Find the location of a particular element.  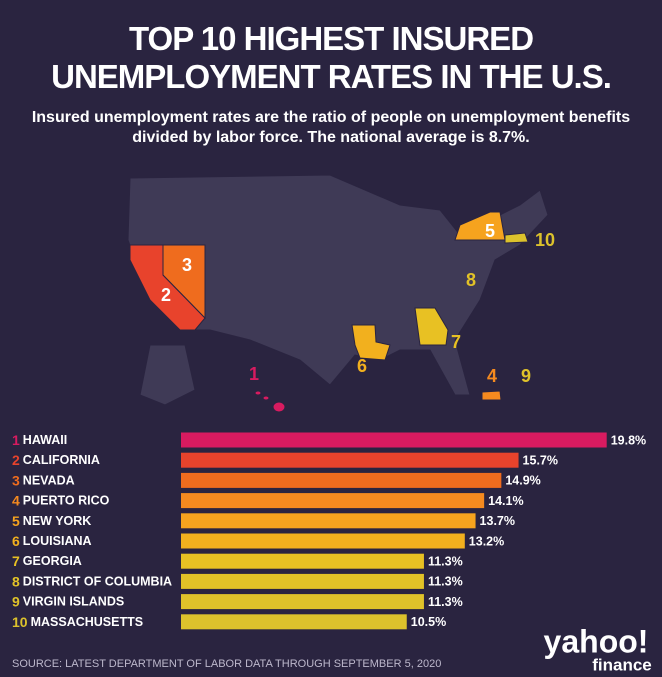

category-name: DISTRICT OF COLUMBIA is located at coordinates (97, 582).